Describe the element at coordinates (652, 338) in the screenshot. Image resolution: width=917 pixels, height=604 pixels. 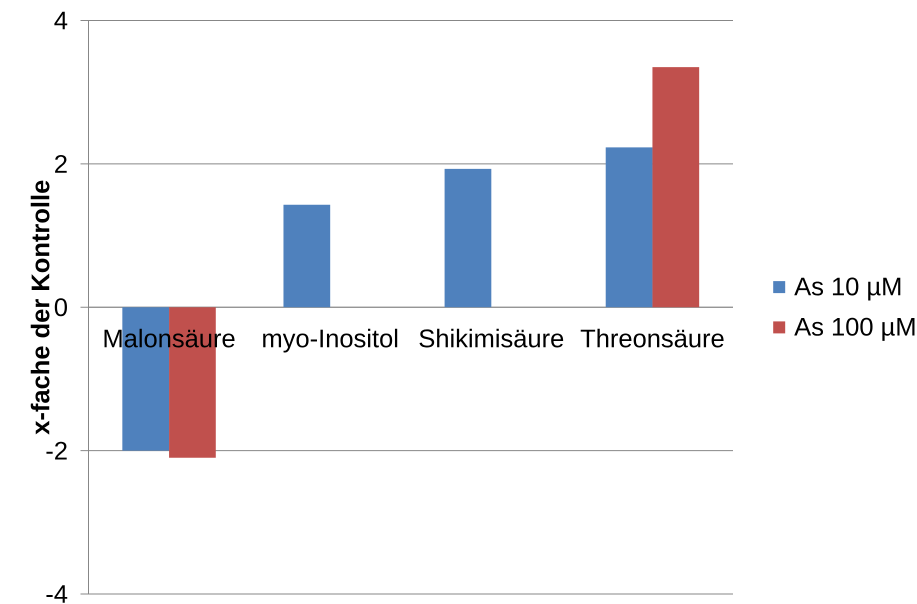
I see `x-tick-label: Threonsäure` at that location.